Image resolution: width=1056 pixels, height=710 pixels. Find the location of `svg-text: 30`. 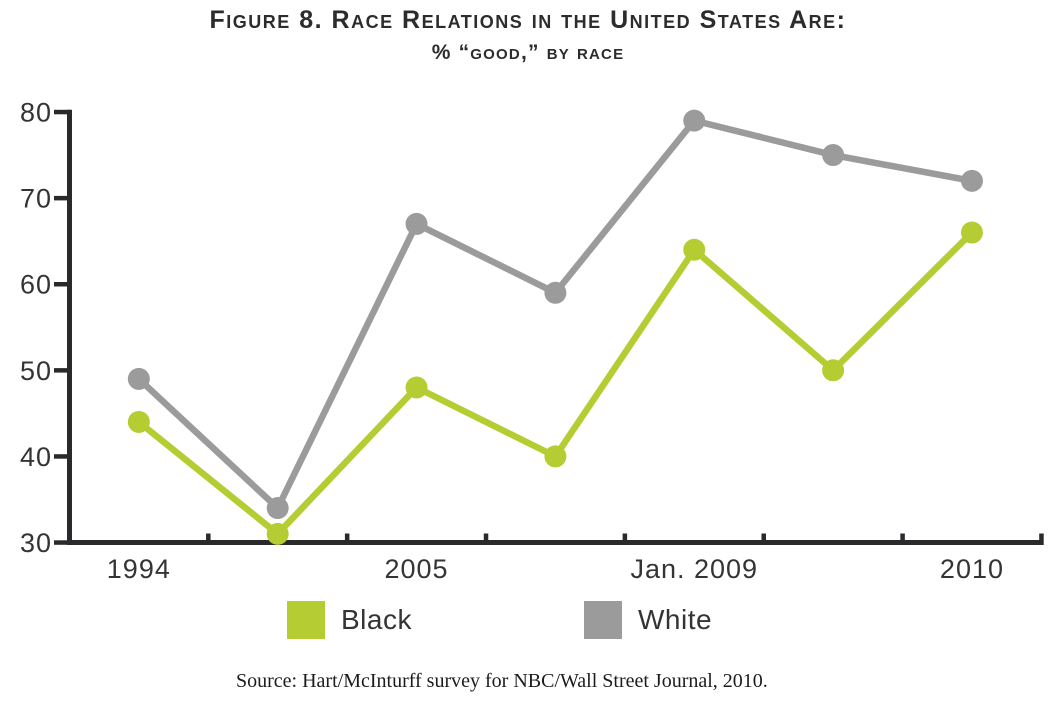

svg-text: 30 is located at coordinates (36, 543).